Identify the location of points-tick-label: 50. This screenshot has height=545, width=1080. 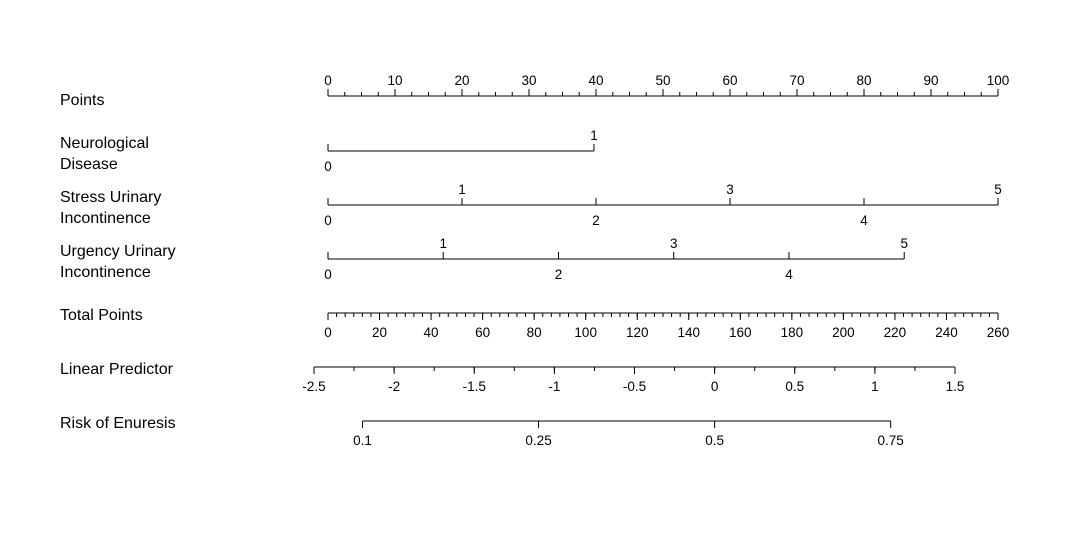
(662, 80).